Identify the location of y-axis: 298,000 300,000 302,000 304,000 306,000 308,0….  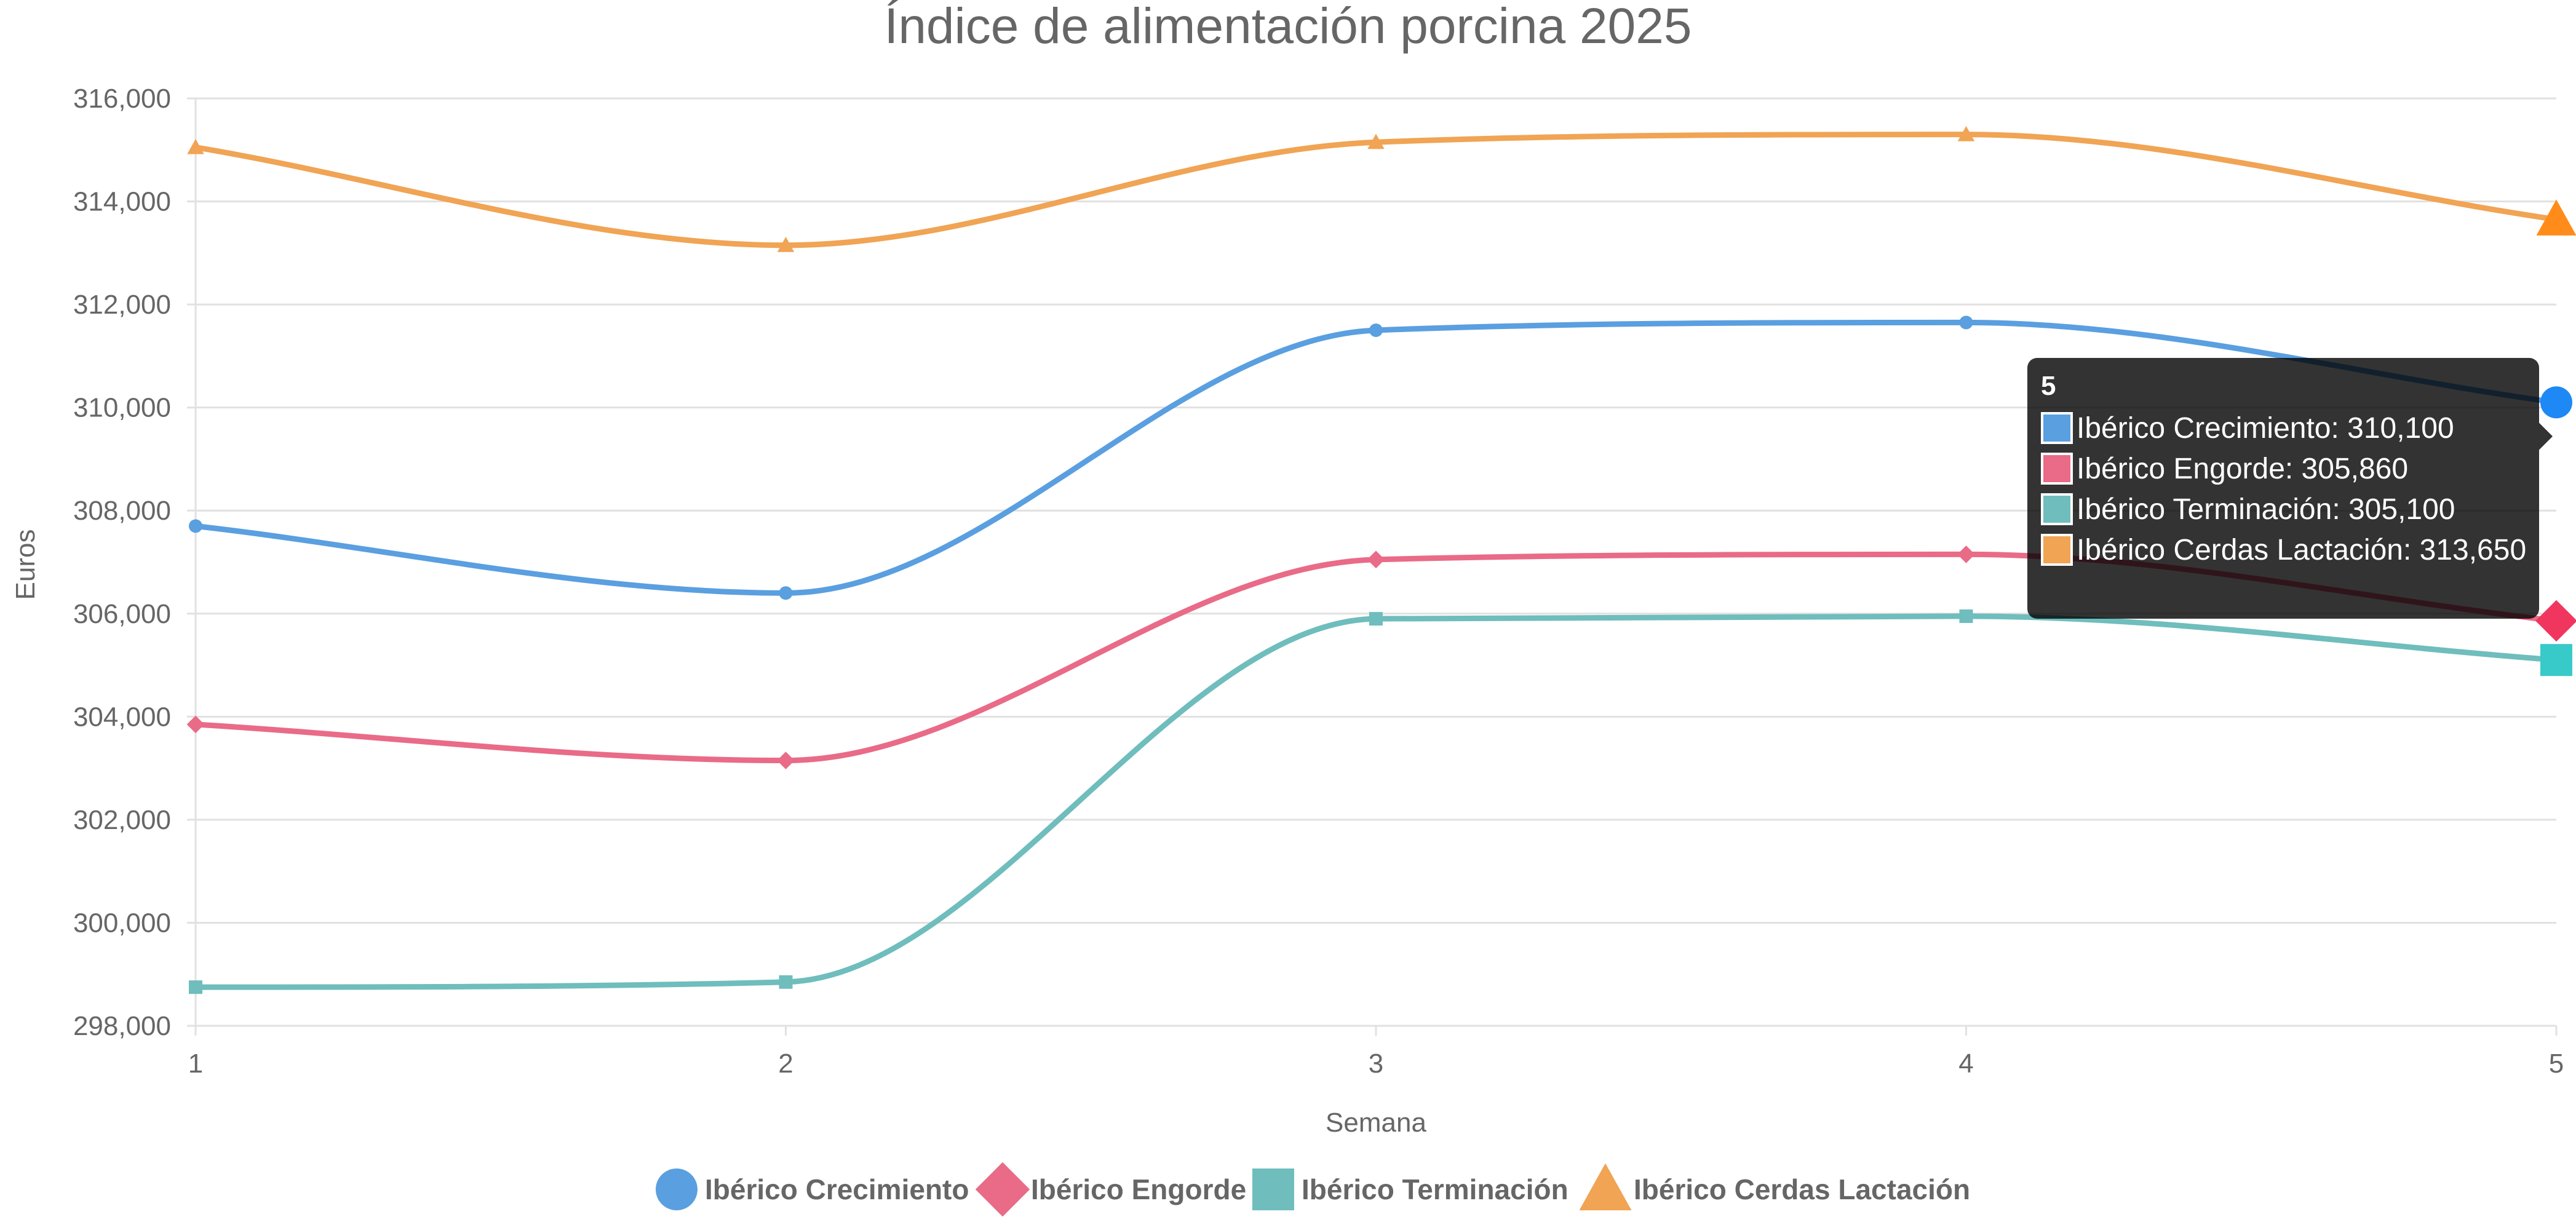
(122, 562).